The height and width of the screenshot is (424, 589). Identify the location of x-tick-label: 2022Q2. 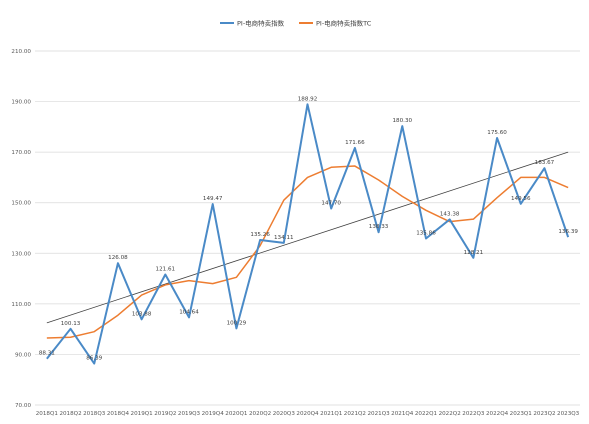
(450, 414).